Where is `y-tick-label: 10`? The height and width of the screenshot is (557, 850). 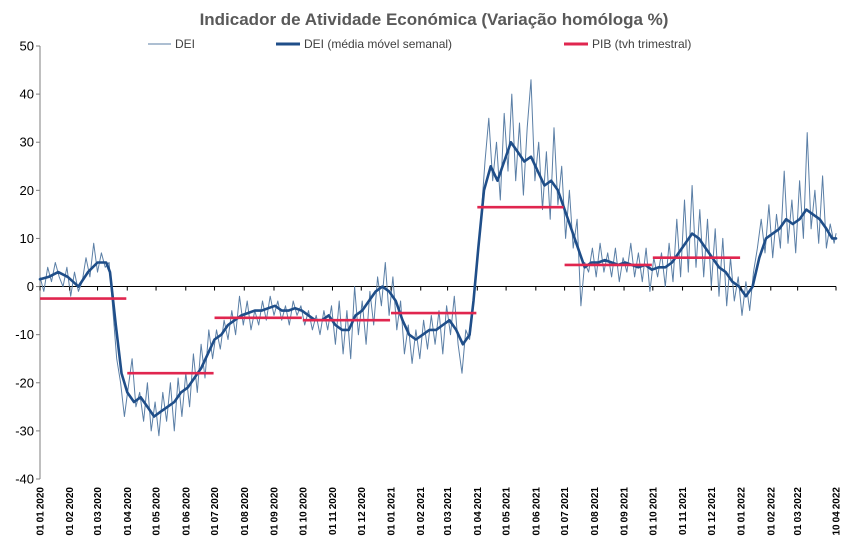 y-tick-label: 10 is located at coordinates (27, 238).